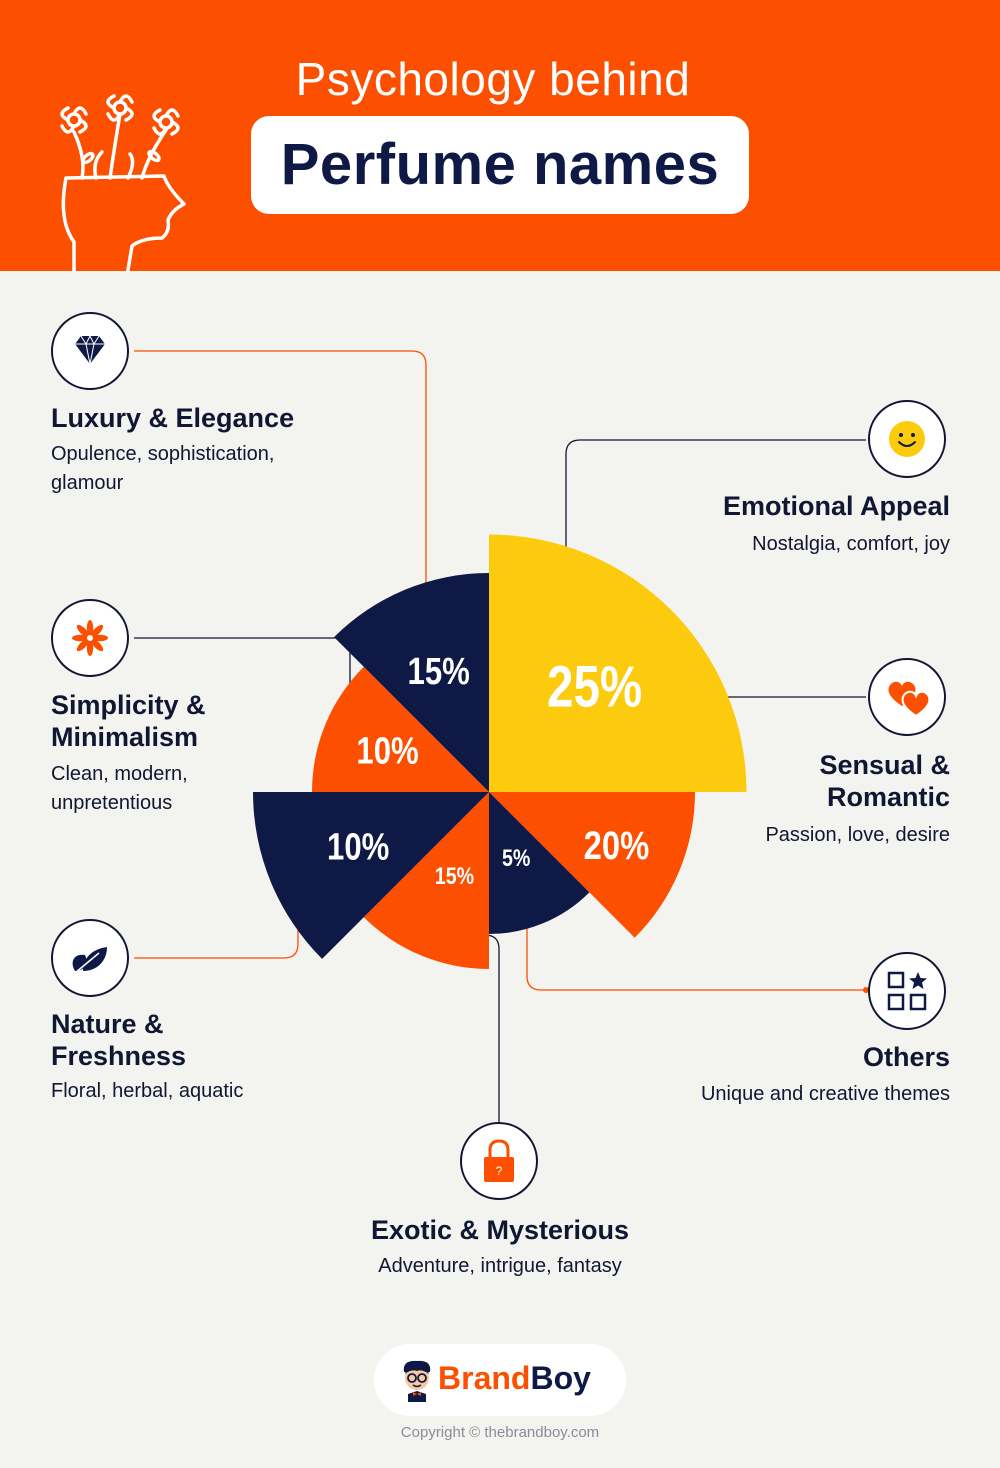 The height and width of the screenshot is (1468, 1000). I want to click on chart-slice-emotional-appeal, so click(618, 663).